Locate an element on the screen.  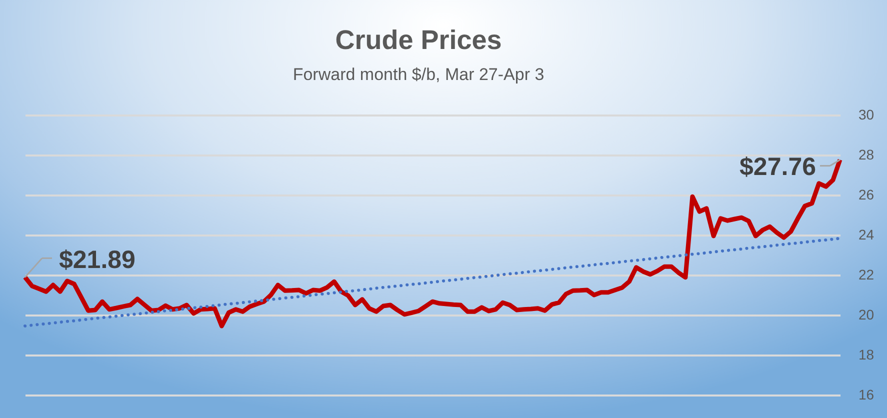
y-tick-label: 24 is located at coordinates (866, 234).